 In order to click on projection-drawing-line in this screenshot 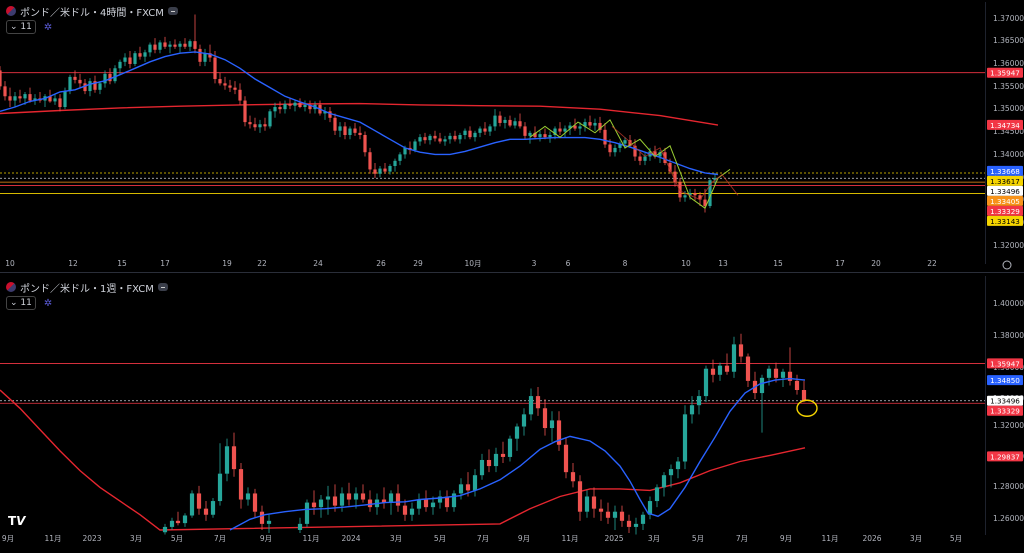, I will do `click(675, 163)`.